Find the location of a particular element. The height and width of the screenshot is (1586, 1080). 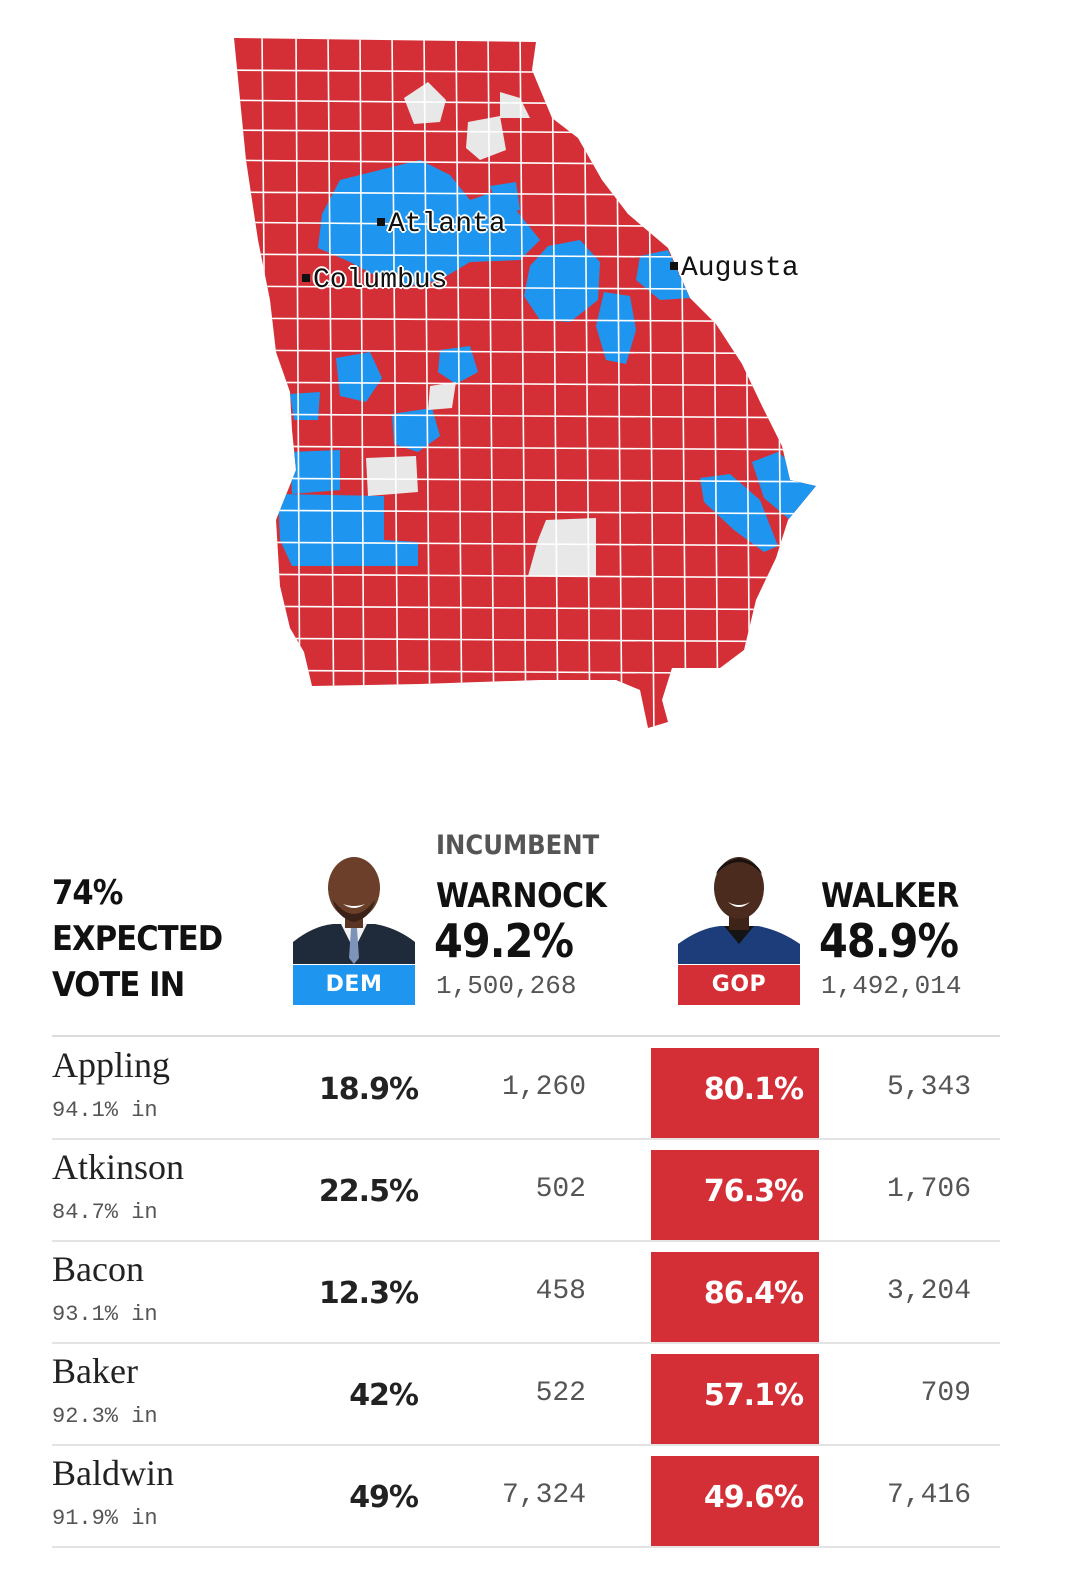

expected-vote-summary: 74% EXPECTED VOTE IN is located at coordinates (137, 939).